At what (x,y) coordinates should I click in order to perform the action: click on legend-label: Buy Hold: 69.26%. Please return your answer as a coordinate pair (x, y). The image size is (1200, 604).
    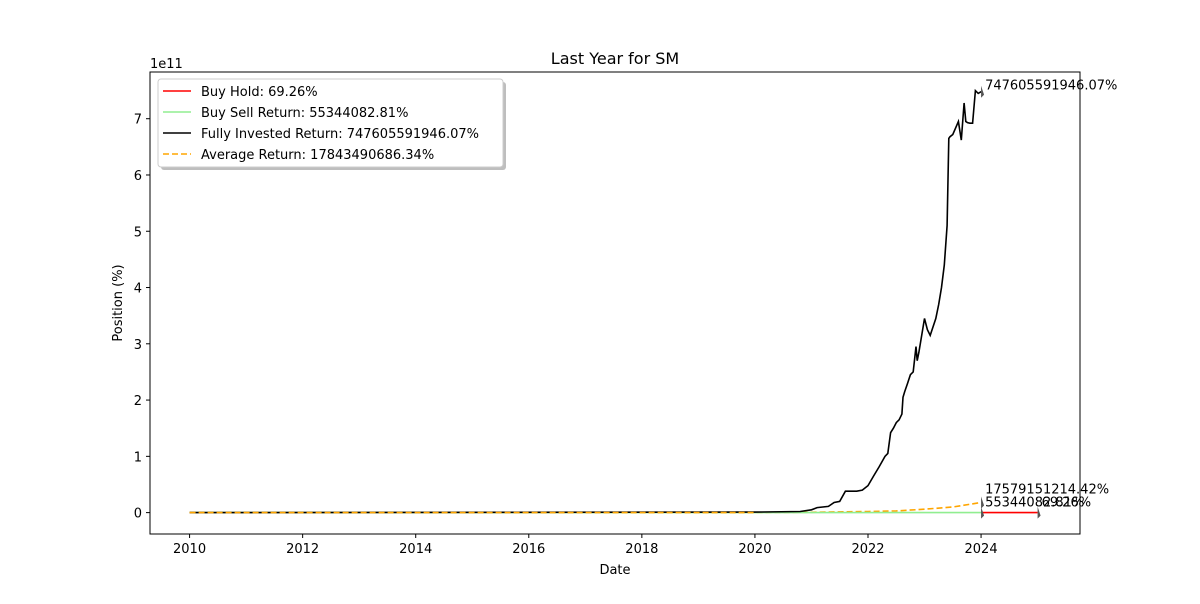
    Looking at the image, I should click on (259, 92).